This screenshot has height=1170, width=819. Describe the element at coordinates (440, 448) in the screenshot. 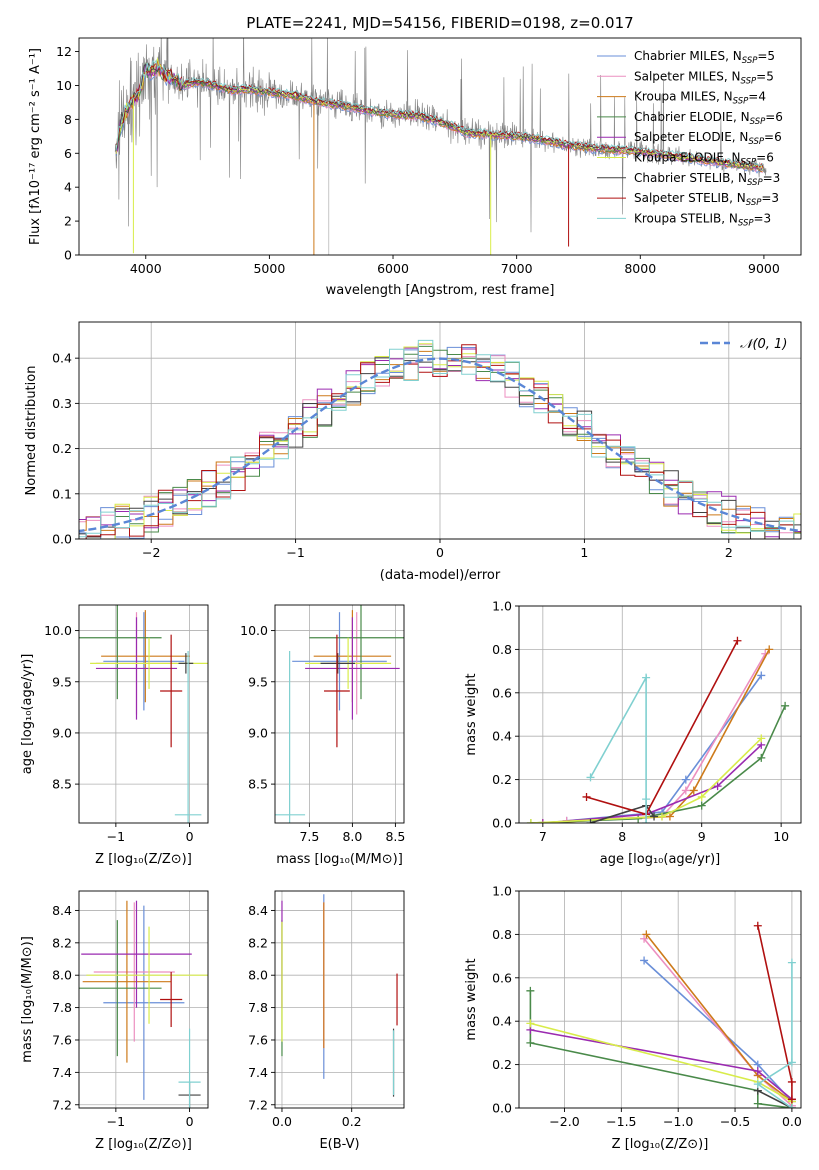

I see `histogram-step` at that location.